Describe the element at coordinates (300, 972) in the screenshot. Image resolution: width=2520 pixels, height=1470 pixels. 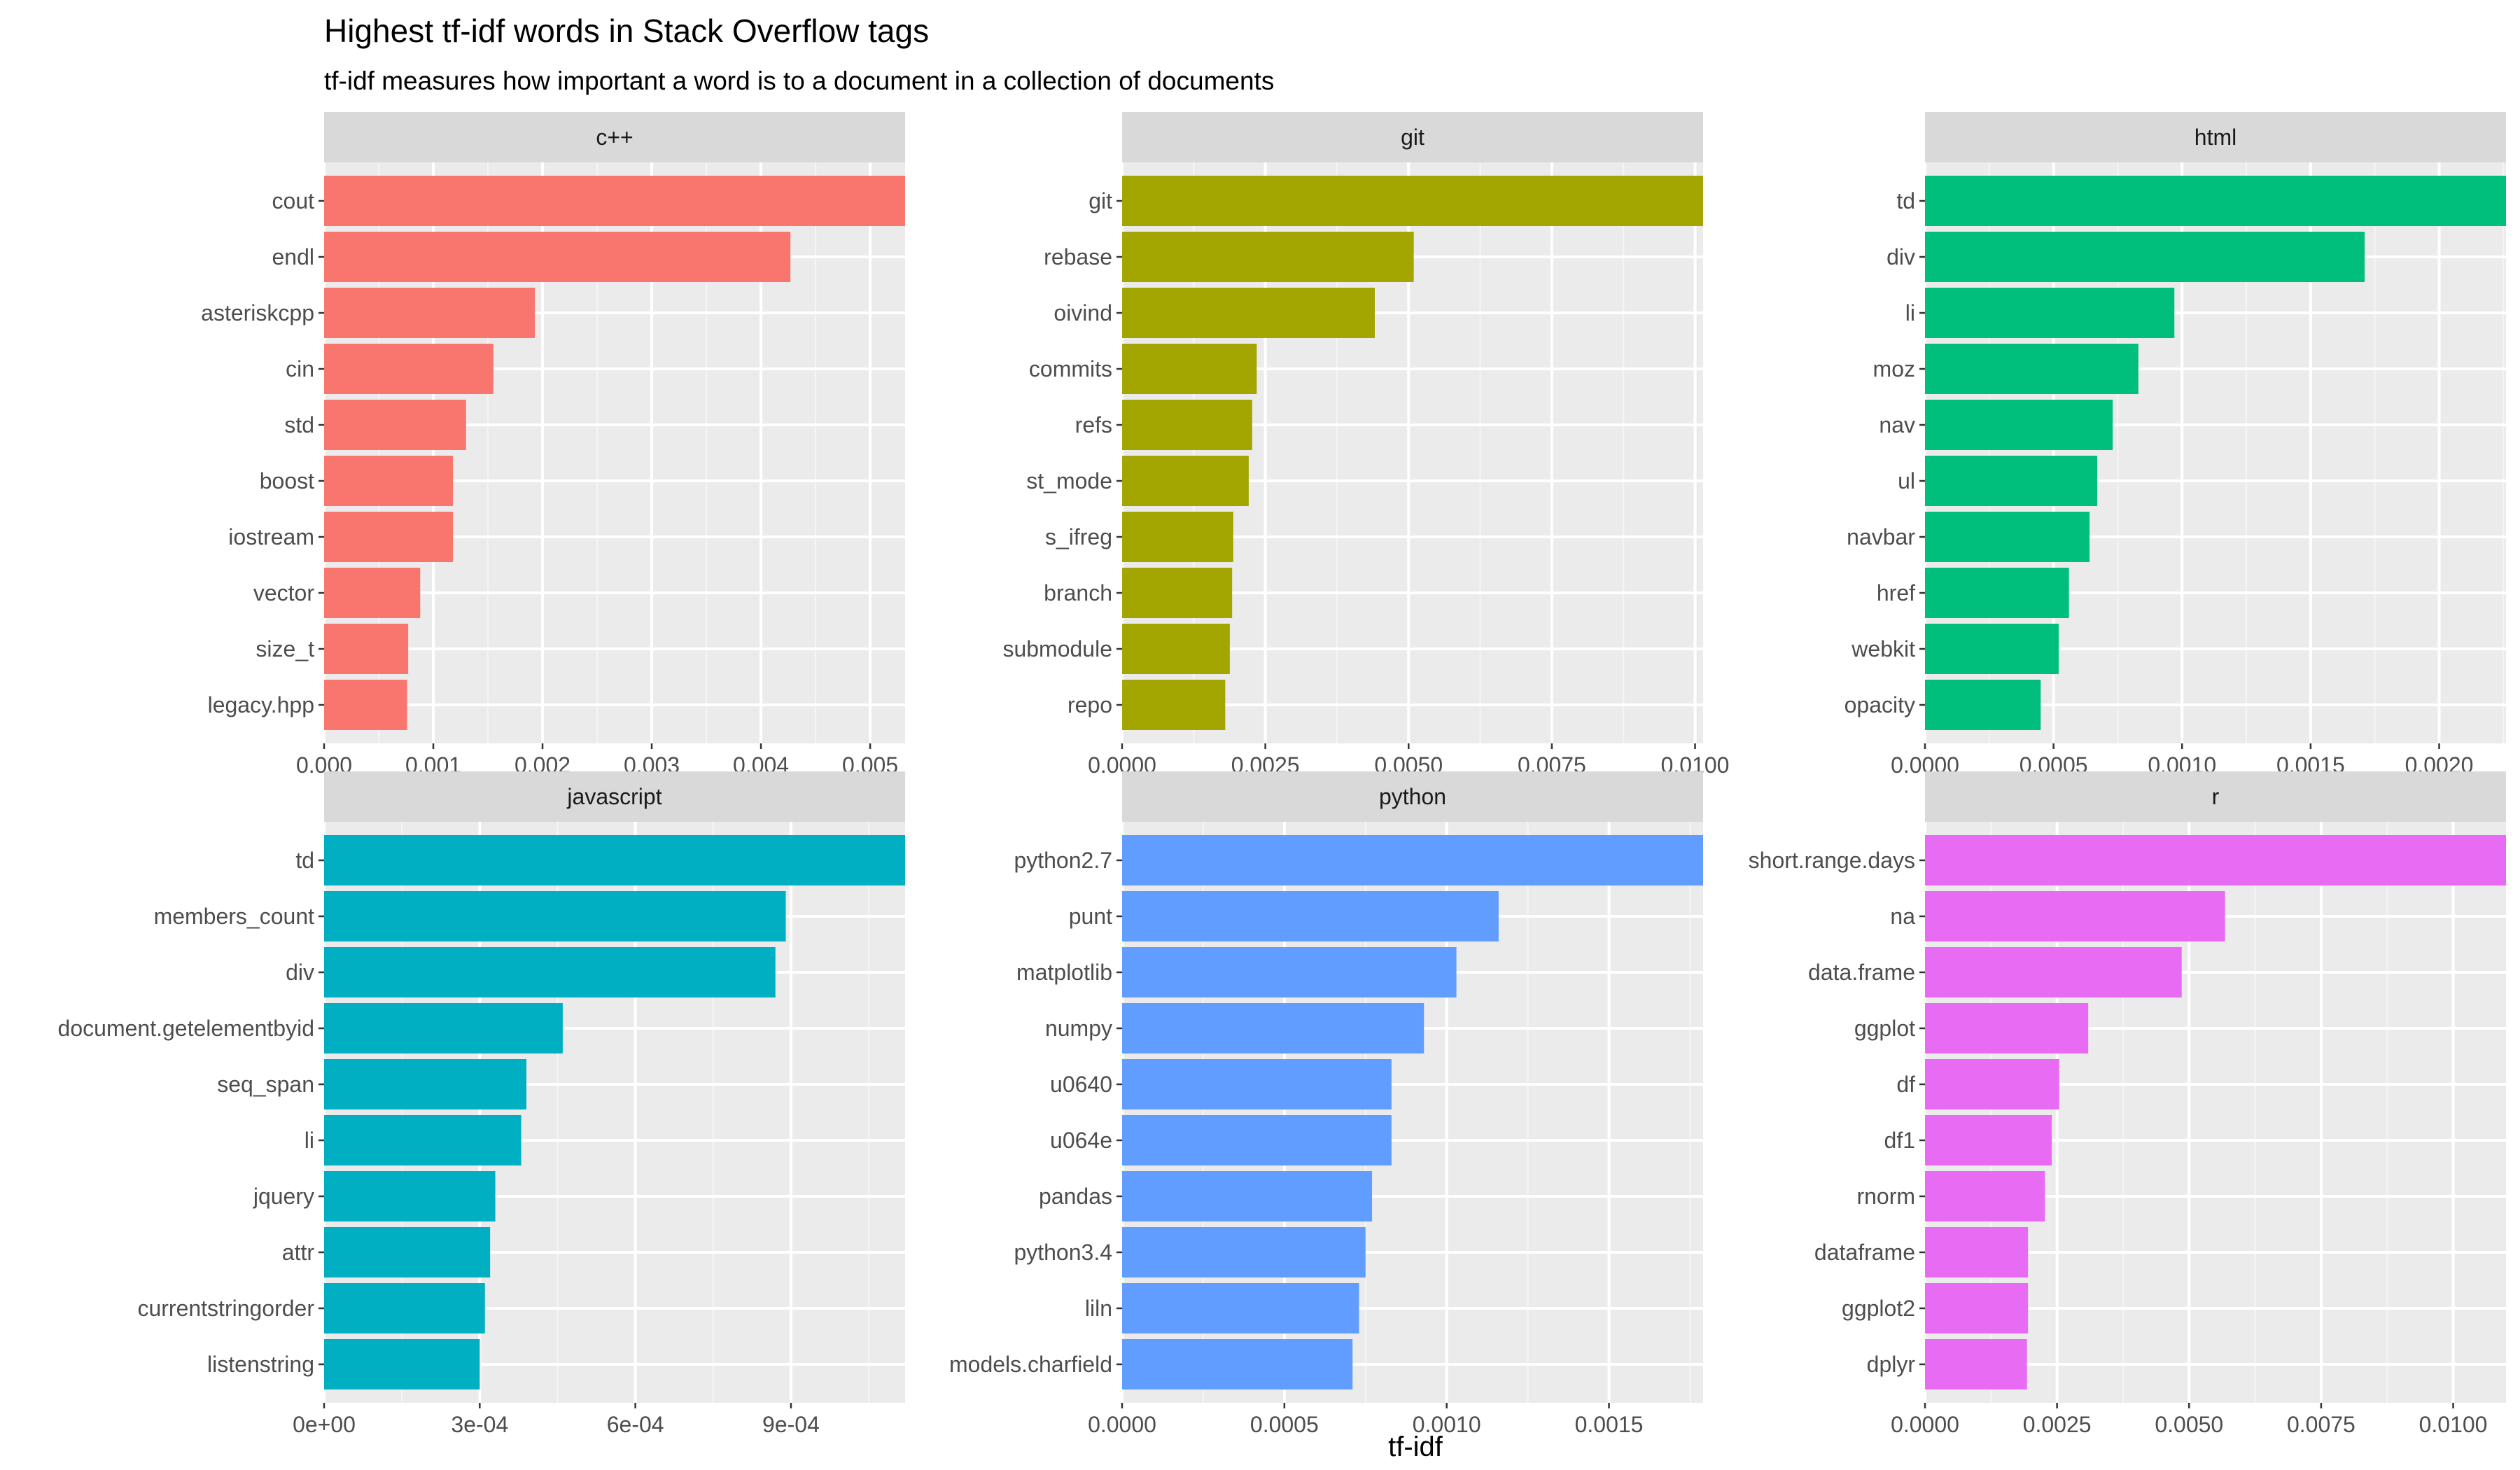
I see `y-tick-label: div` at that location.